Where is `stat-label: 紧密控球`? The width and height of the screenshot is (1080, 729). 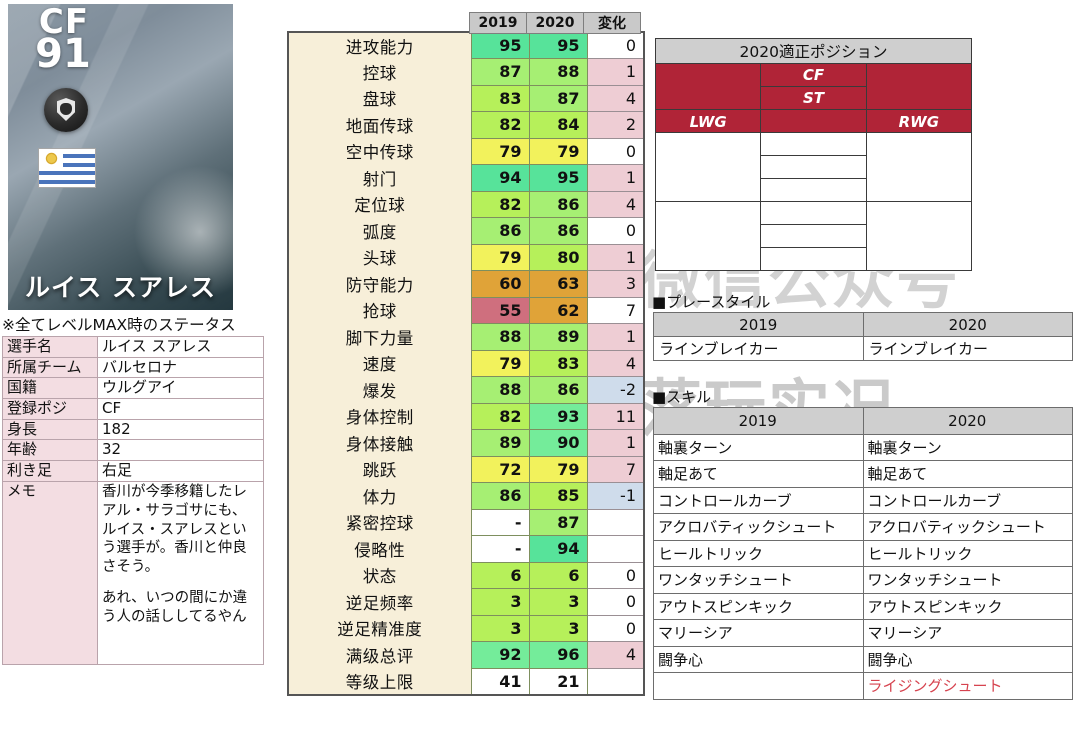
stat-label: 紧密控球 is located at coordinates (379, 522).